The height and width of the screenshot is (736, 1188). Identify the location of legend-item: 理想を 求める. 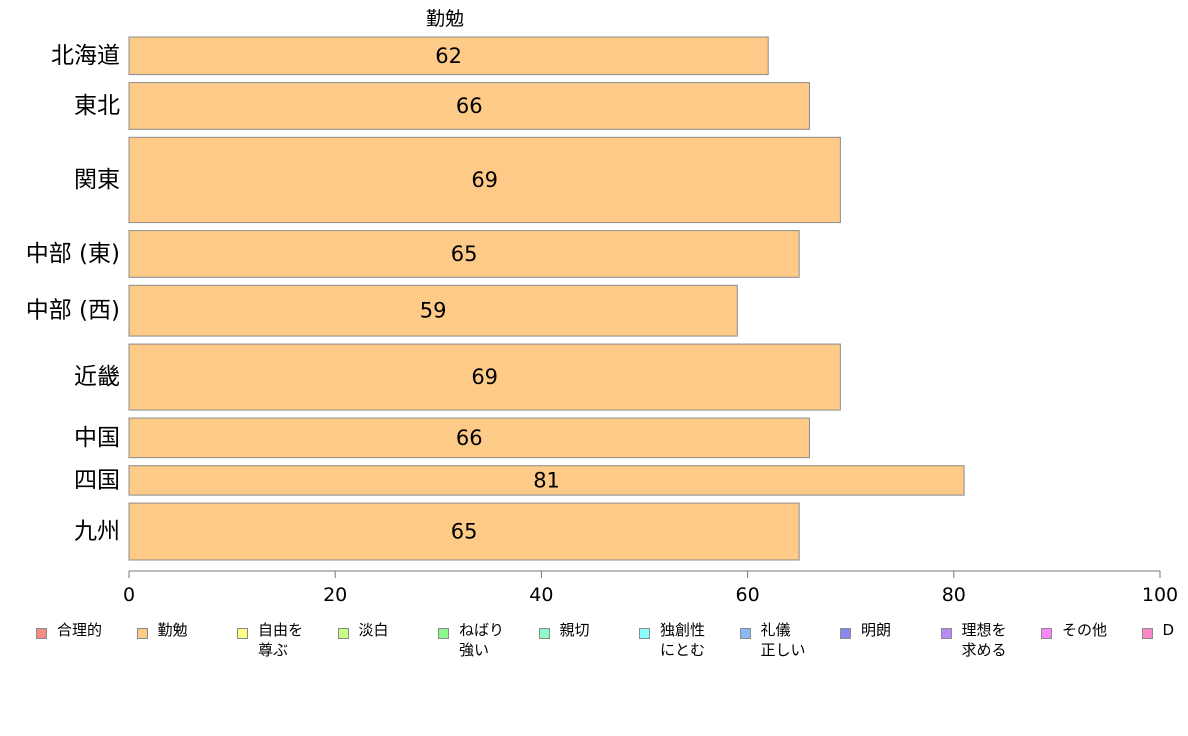
(973, 640).